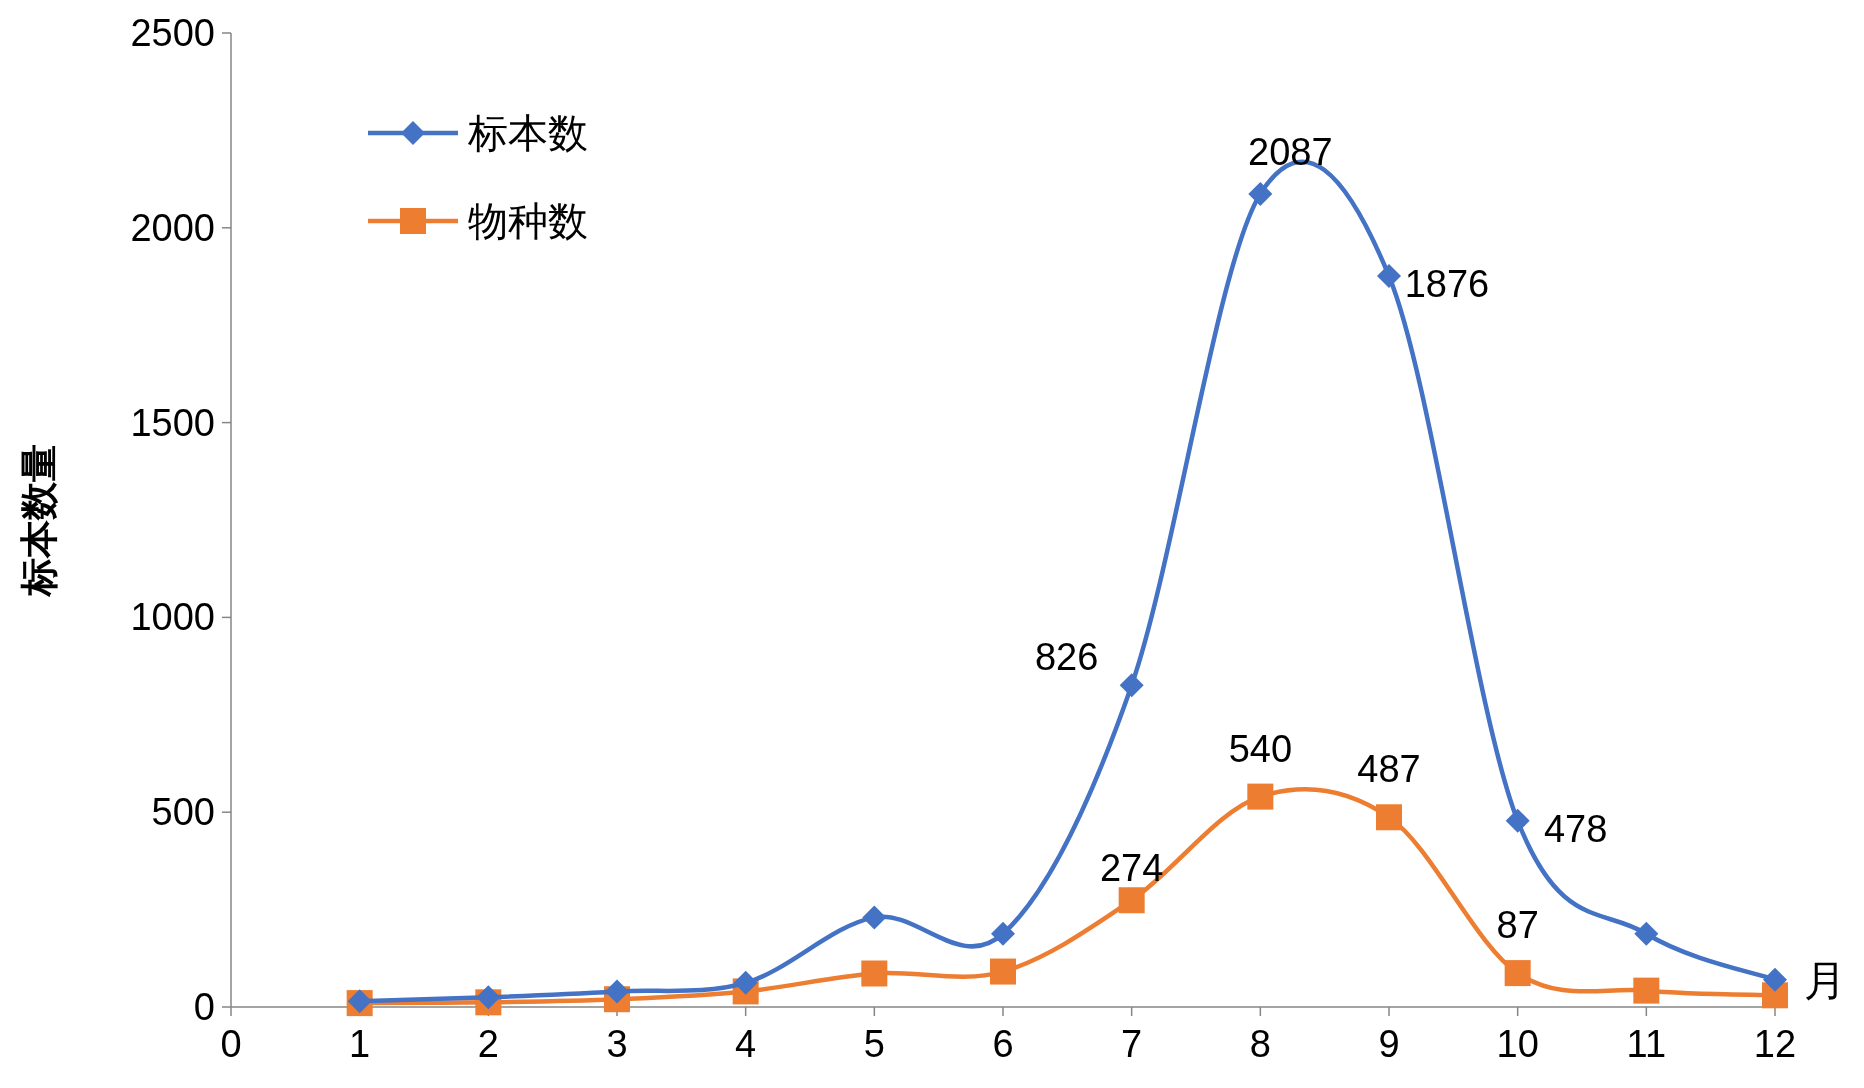 The height and width of the screenshot is (1088, 1864). What do you see at coordinates (1066, 657) in the screenshot?
I see `data-label: 826` at bounding box center [1066, 657].